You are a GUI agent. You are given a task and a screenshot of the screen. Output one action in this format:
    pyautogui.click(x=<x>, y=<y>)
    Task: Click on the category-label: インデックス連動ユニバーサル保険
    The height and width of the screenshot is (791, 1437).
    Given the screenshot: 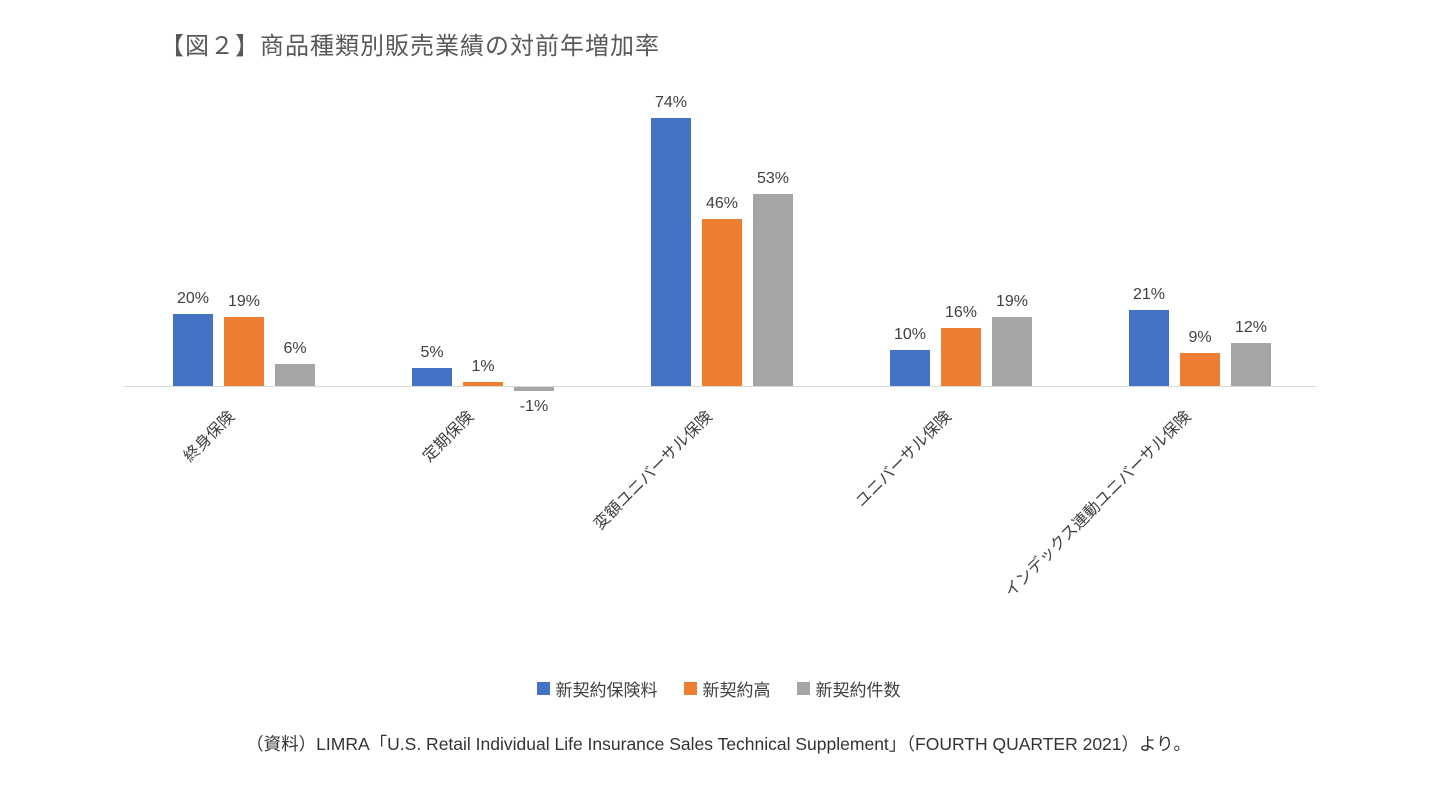 What is the action you would take?
    pyautogui.click(x=1098, y=504)
    